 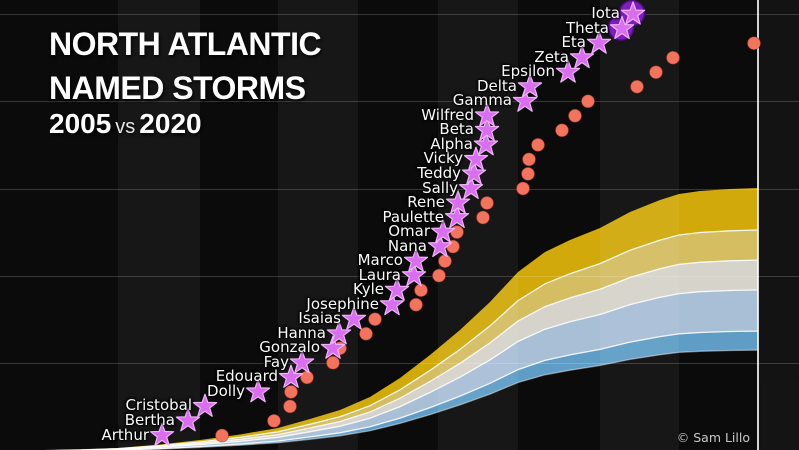 What do you see at coordinates (528, 71) in the screenshot?
I see `storm-label: Epsilon` at bounding box center [528, 71].